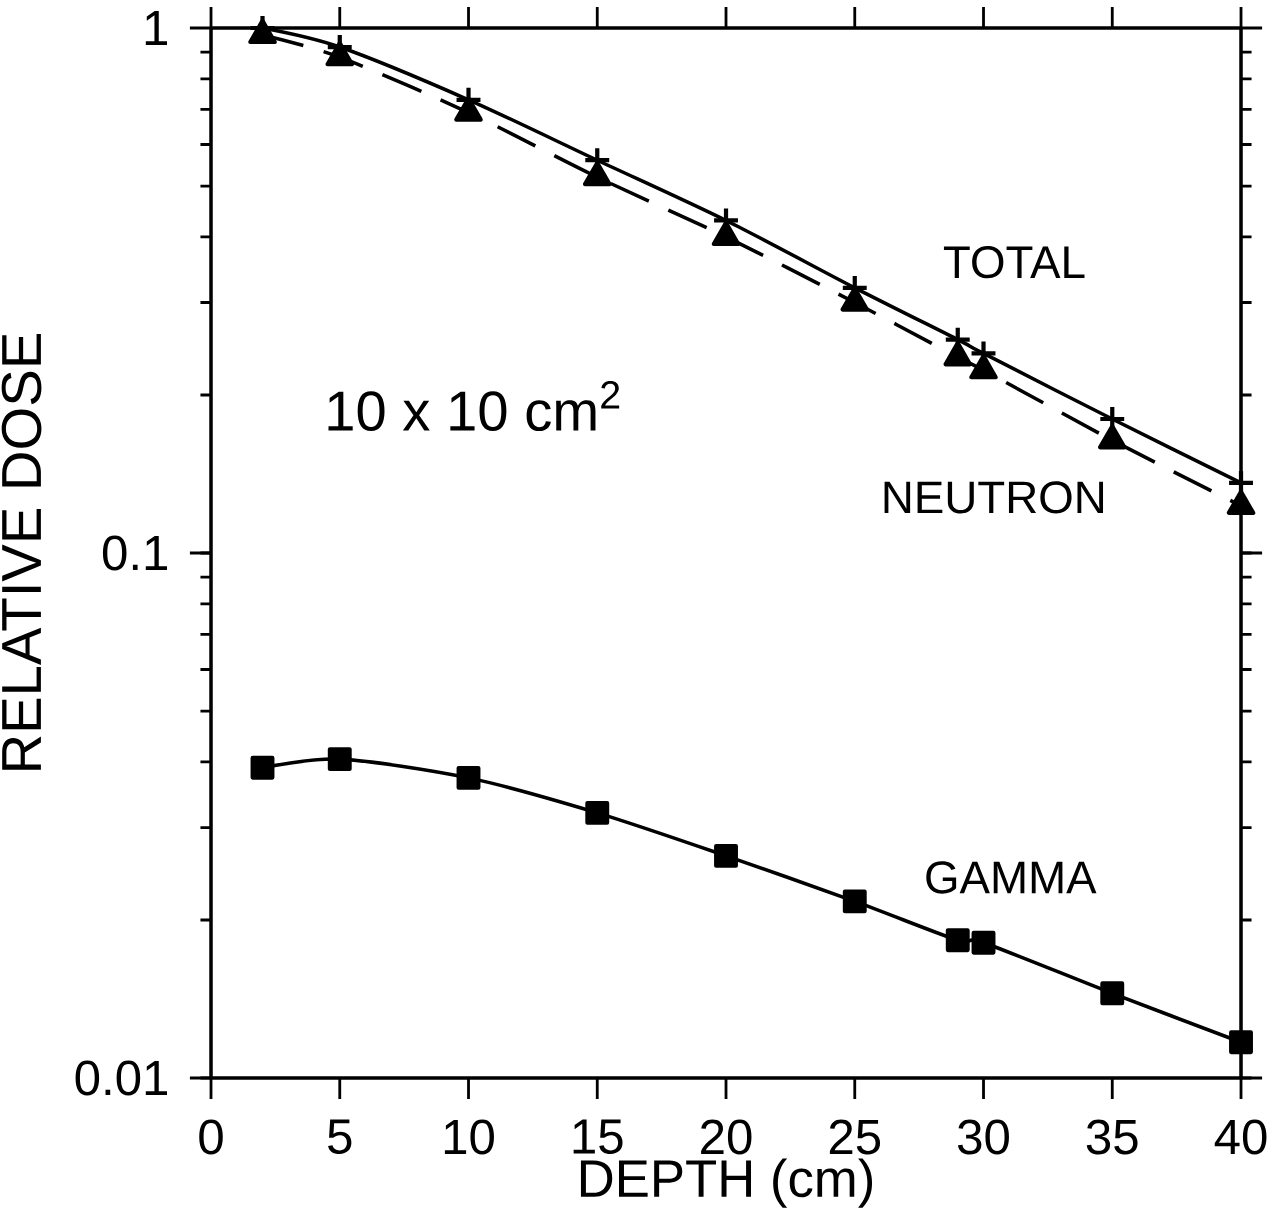 Image resolution: width=1271 pixels, height=1211 pixels. What do you see at coordinates (726, 1137) in the screenshot?
I see `x-tick-label: 20` at bounding box center [726, 1137].